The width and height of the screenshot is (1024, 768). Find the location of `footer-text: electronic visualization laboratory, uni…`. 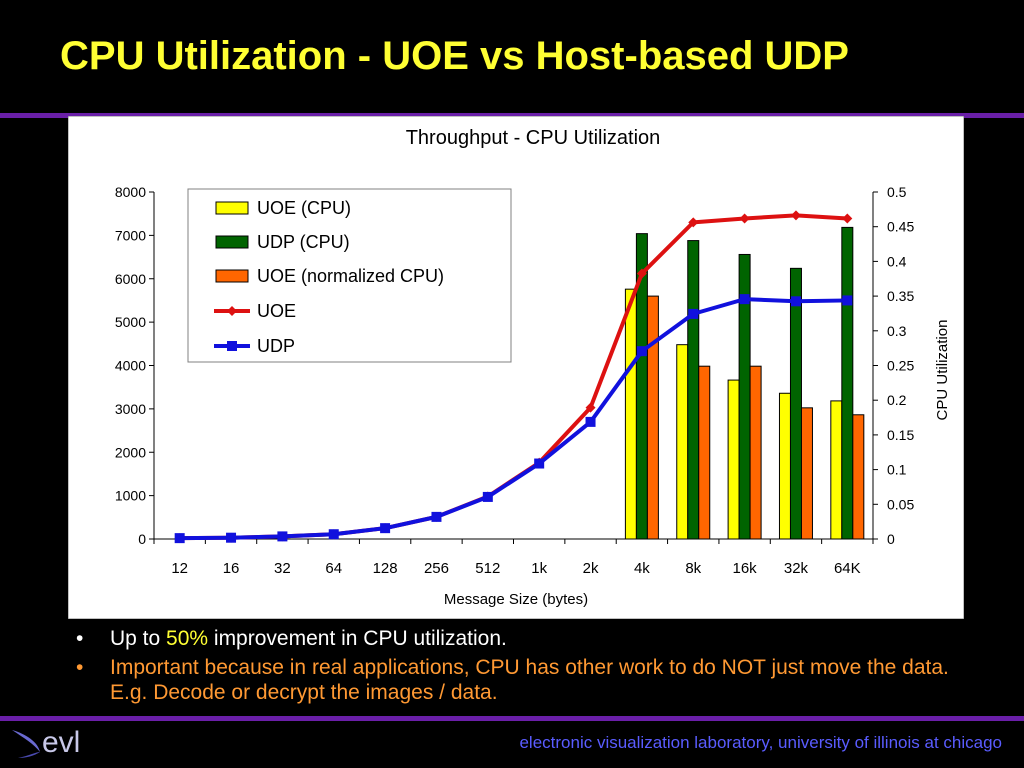

footer-text: electronic visualization laboratory, uni… is located at coordinates (760, 742).